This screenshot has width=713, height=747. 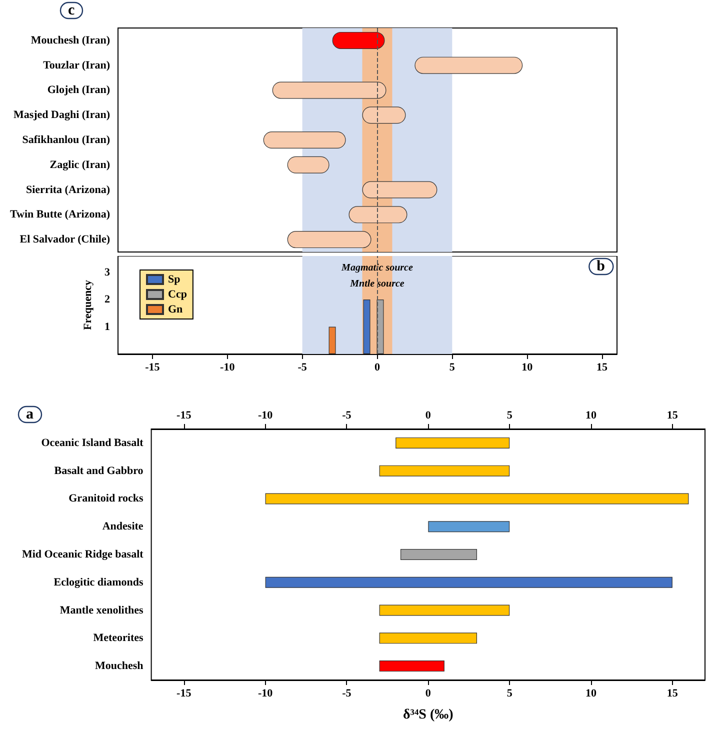 What do you see at coordinates (88, 305) in the screenshot?
I see `y-axis-title: Frequency` at bounding box center [88, 305].